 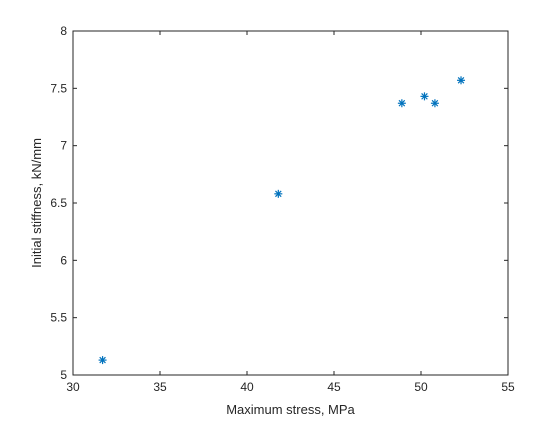 What do you see at coordinates (73, 387) in the screenshot?
I see `x-tick-label: 30` at bounding box center [73, 387].